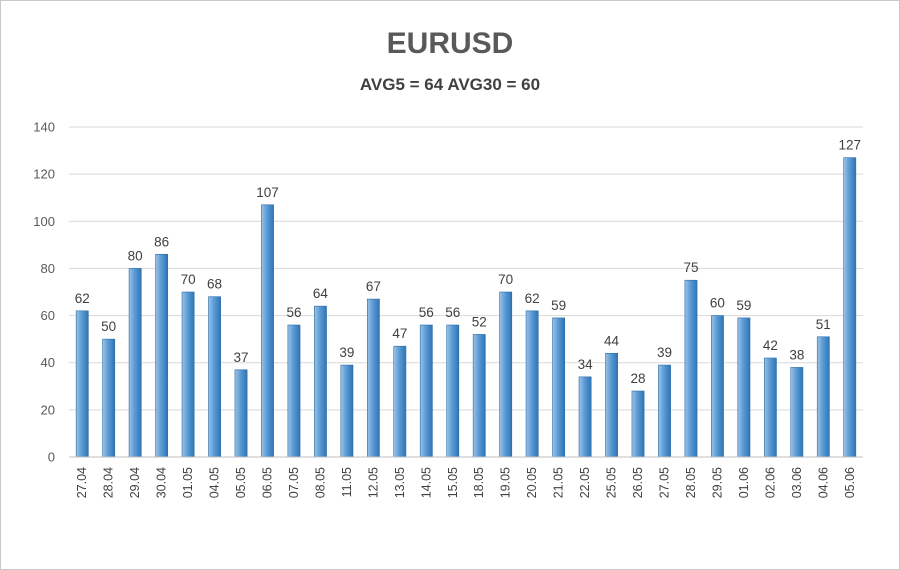 This screenshot has width=900, height=570. I want to click on x-tick-label: 28.05, so click(691, 482).